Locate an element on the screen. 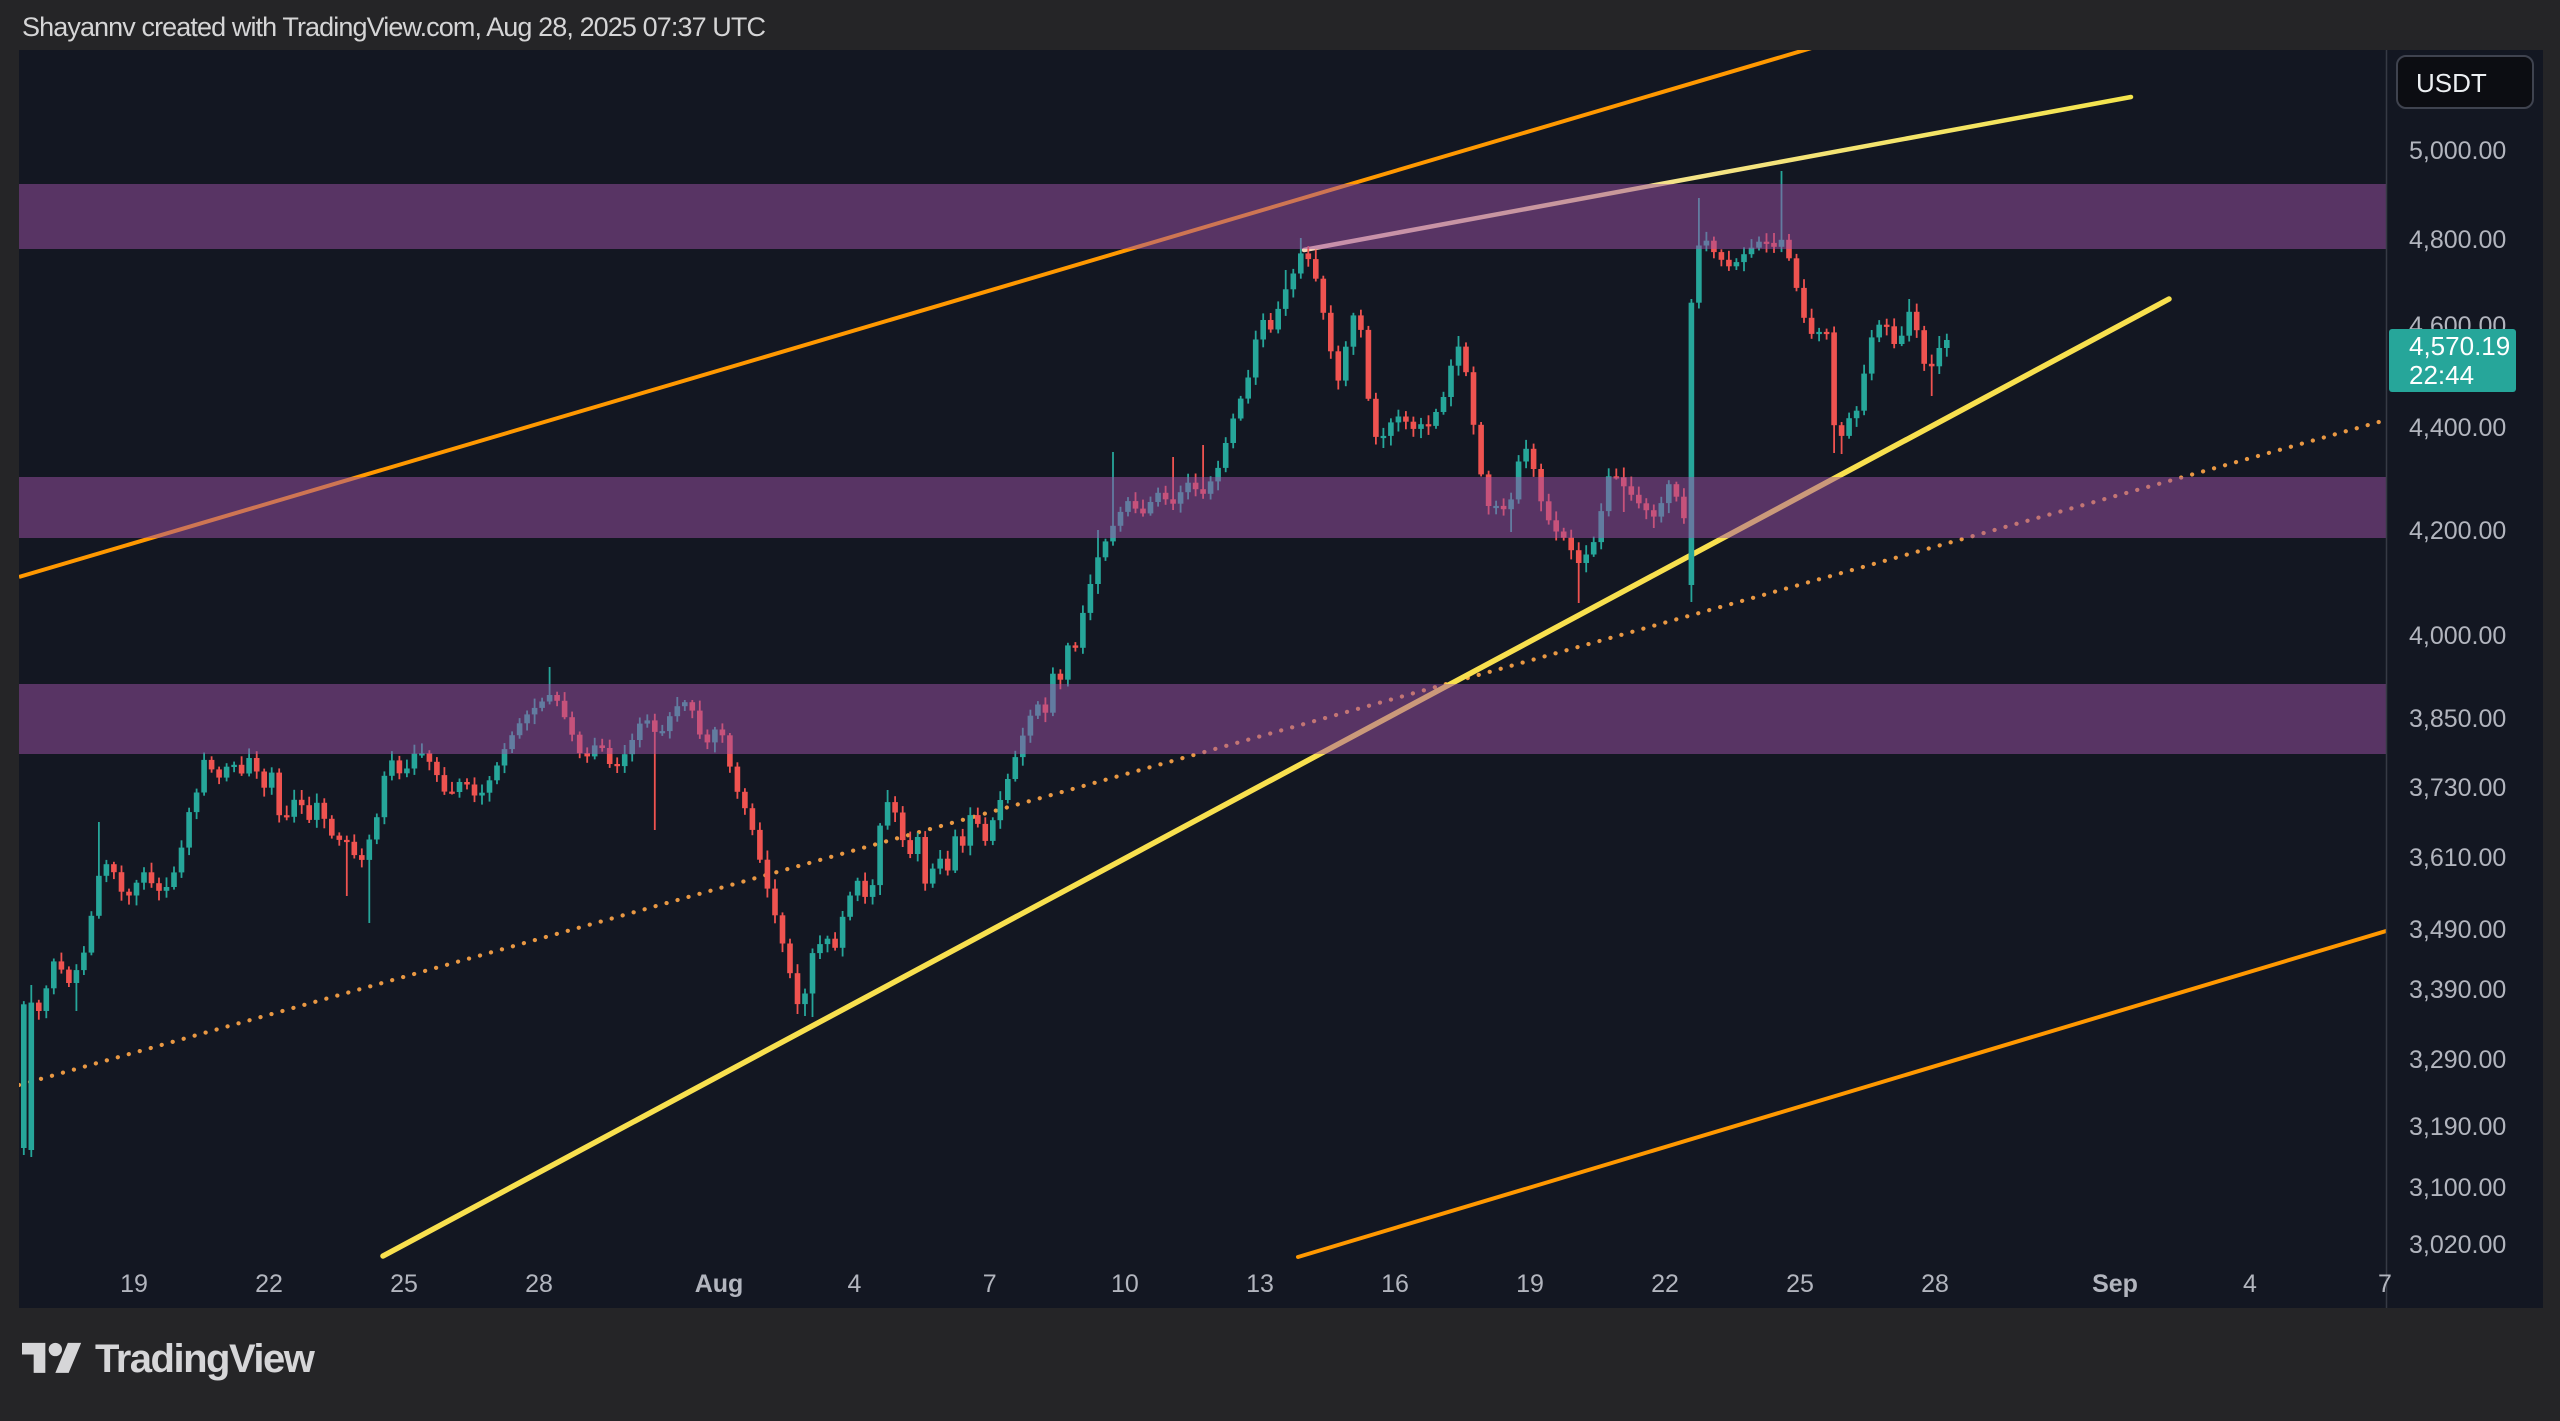 This screenshot has height=1421, width=2560. svg-text: 3,020.00 is located at coordinates (2457, 1245).